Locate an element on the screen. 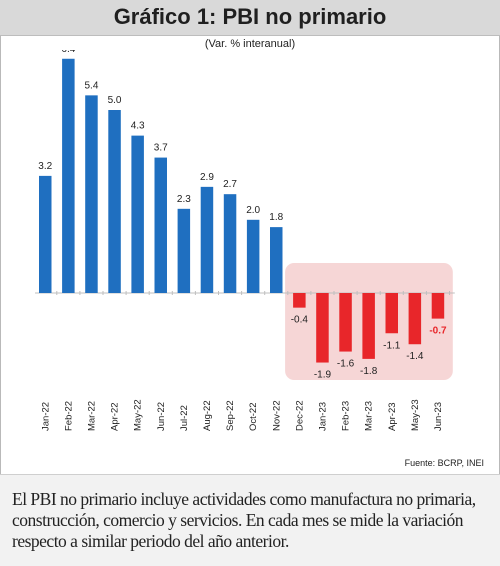 This screenshot has width=500, height=566. data-label: -1.1 is located at coordinates (392, 345).